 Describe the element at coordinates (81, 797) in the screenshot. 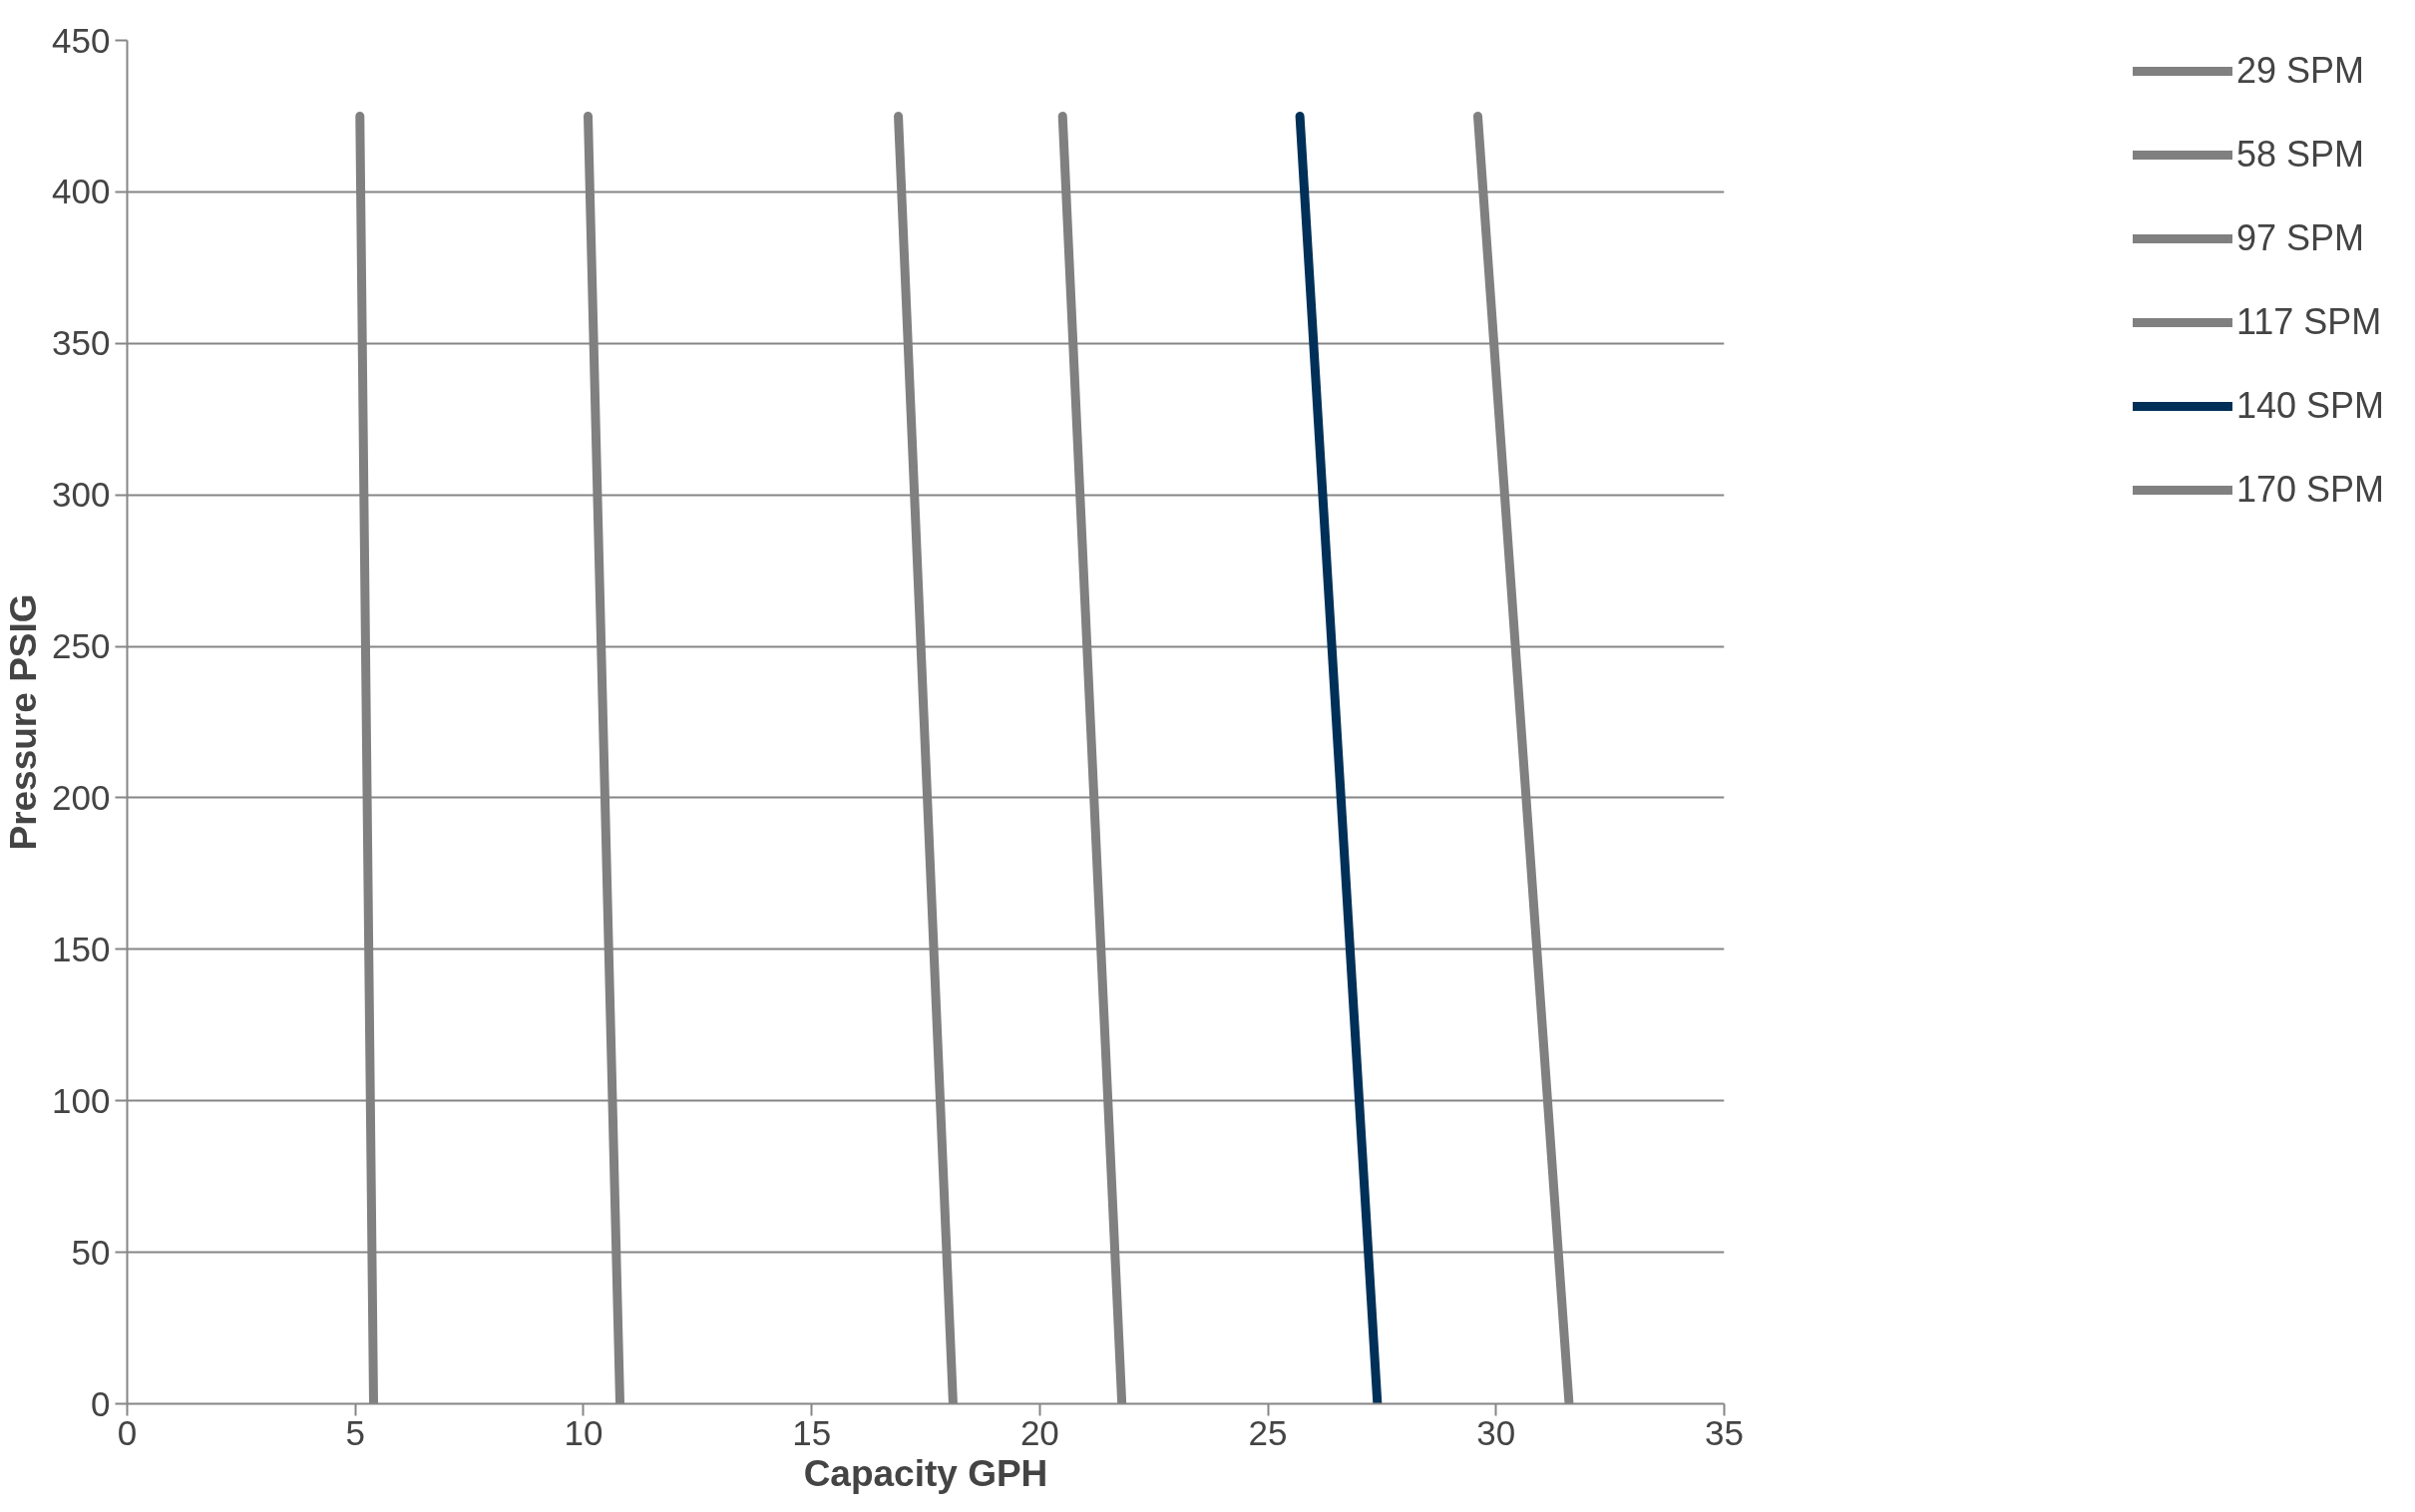

I see `y-tick-label: 200` at that location.